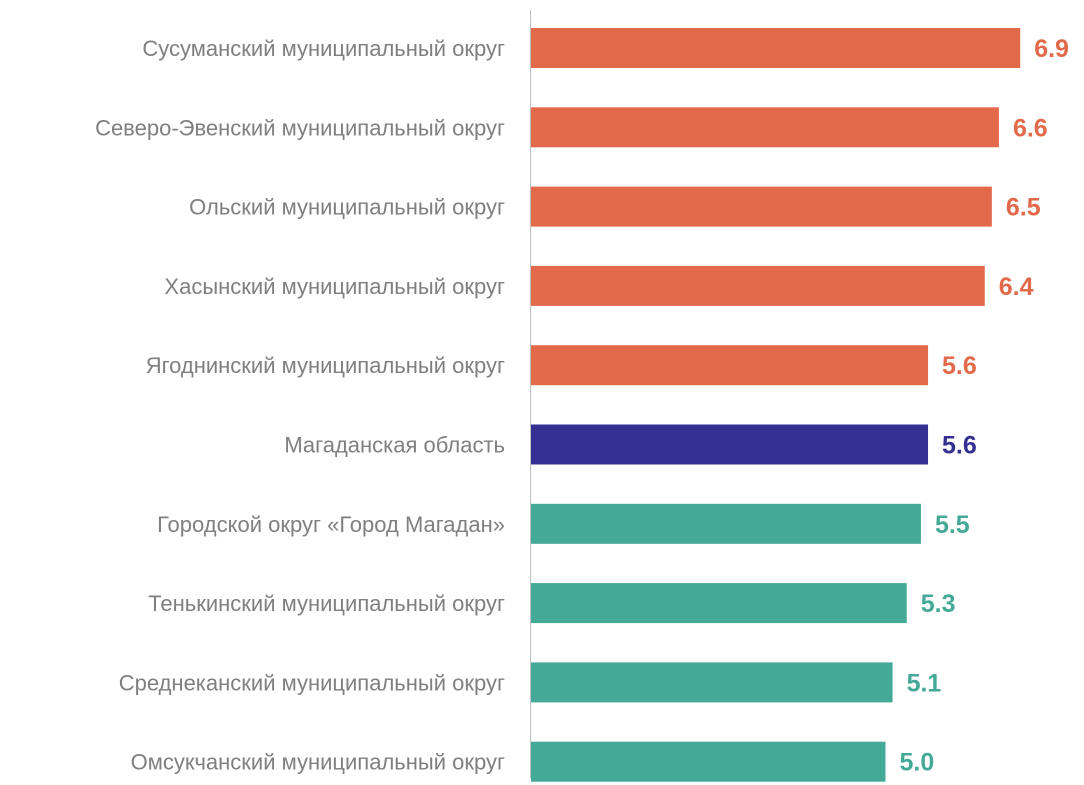  What do you see at coordinates (917, 763) in the screenshot?
I see `value-label: 5.0` at bounding box center [917, 763].